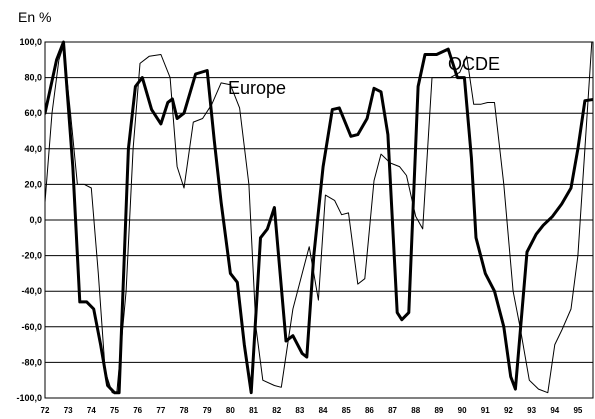 This screenshot has height=419, width=595. Describe the element at coordinates (462, 410) in the screenshot. I see `x-tick-label: 90` at that location.